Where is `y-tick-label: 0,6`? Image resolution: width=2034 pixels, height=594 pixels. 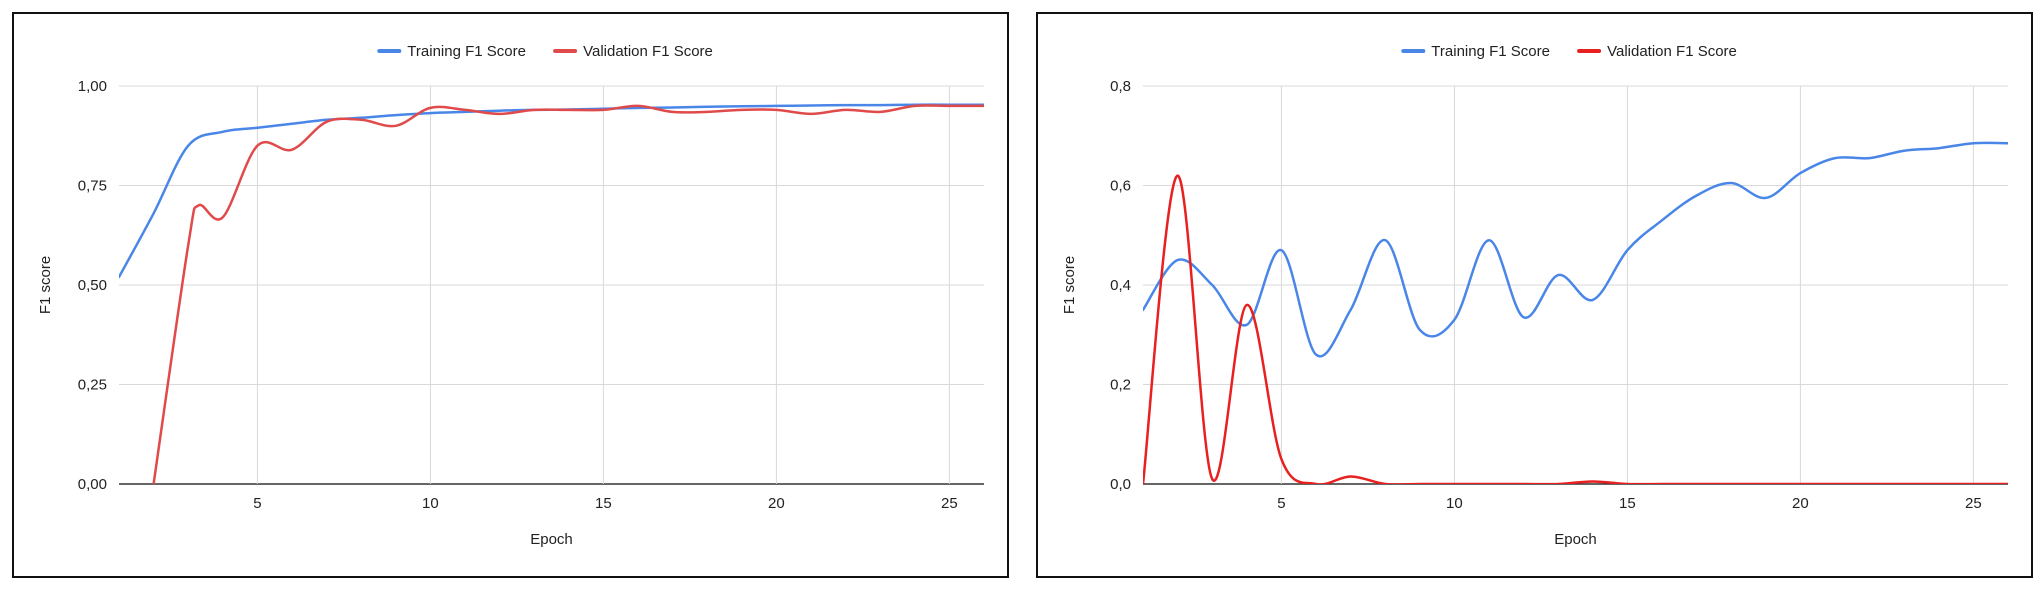 y-tick-label: 0,6 is located at coordinates (1120, 186).